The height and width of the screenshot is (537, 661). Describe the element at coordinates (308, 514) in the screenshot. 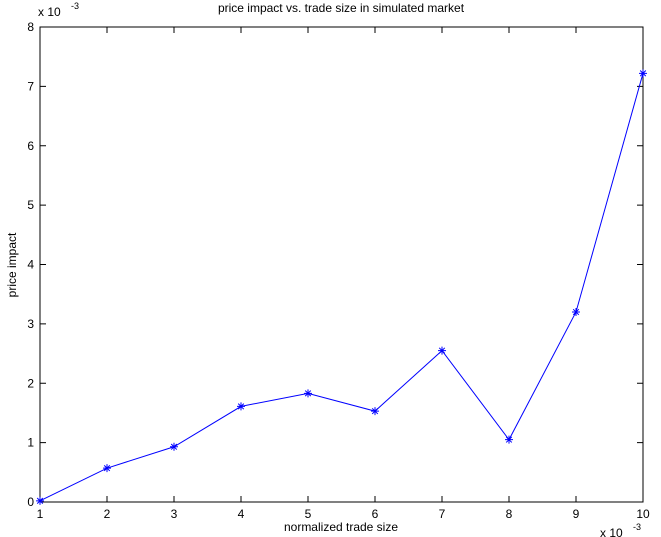

I see `x-tick-label: 5` at that location.